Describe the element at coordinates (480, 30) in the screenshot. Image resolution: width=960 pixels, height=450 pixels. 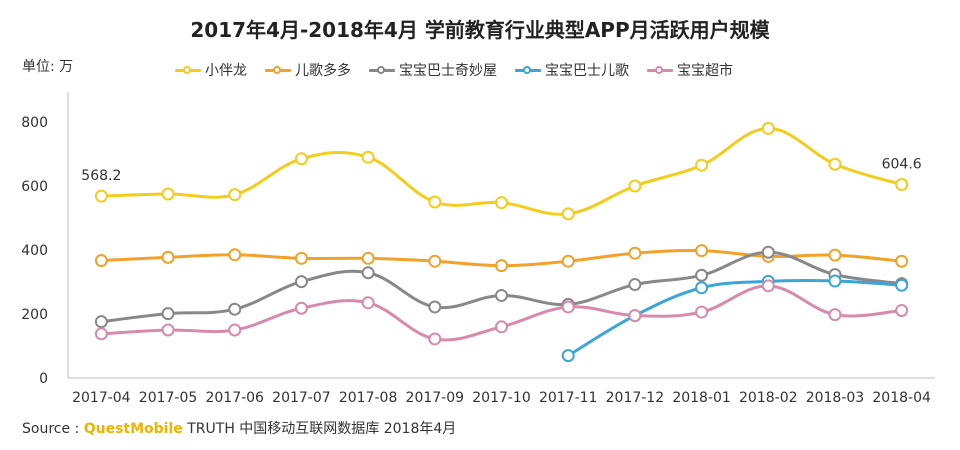
I see `chart-title: 2017年4月-2018年4月 学前教育行业典型APP月活跃用户规模` at that location.